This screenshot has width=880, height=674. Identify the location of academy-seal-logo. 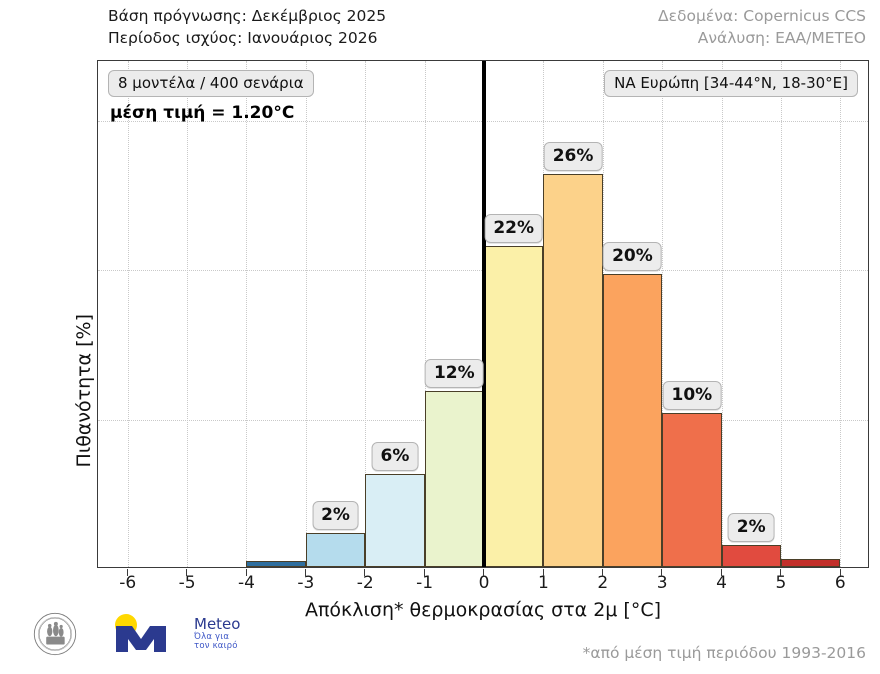
(55, 634).